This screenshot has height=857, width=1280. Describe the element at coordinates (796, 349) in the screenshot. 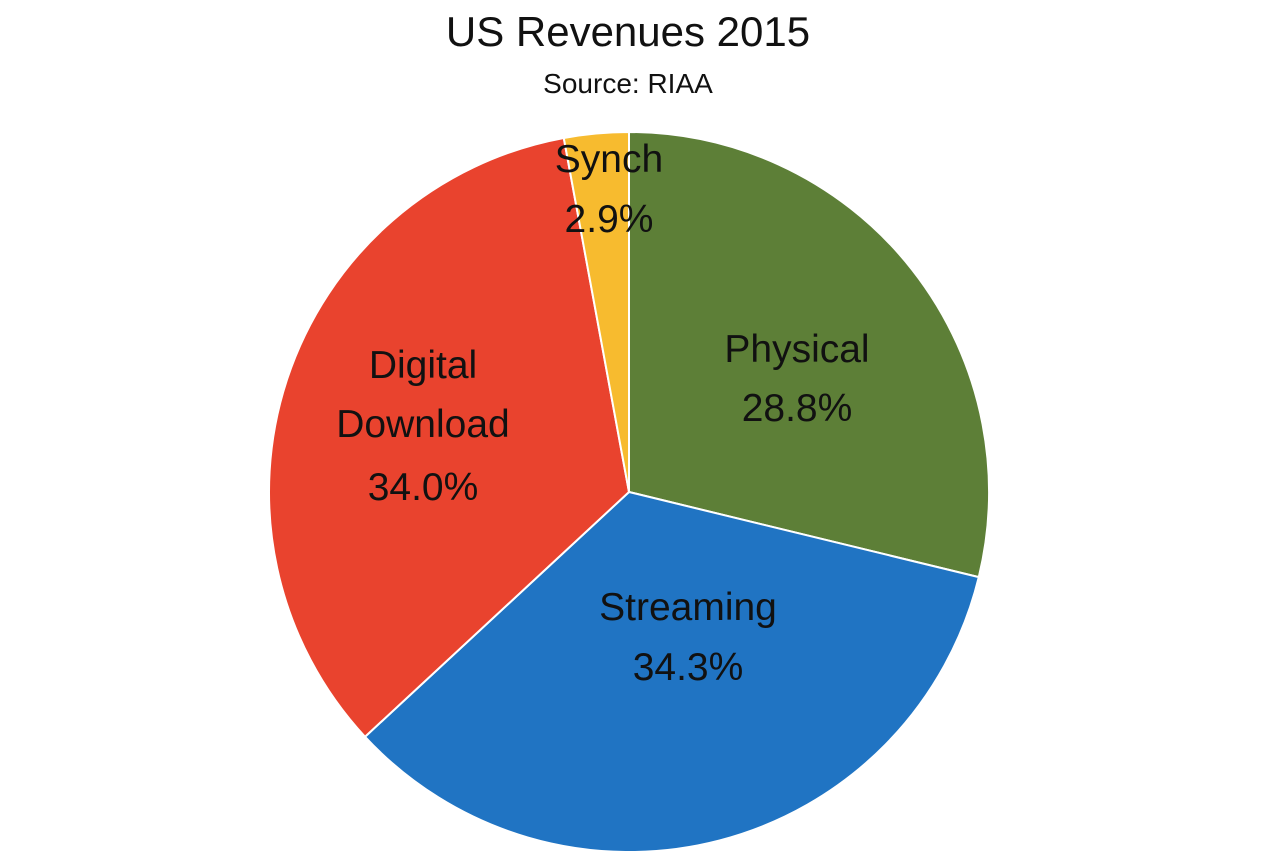

I see `slice-name-label-physical: Physical` at that location.